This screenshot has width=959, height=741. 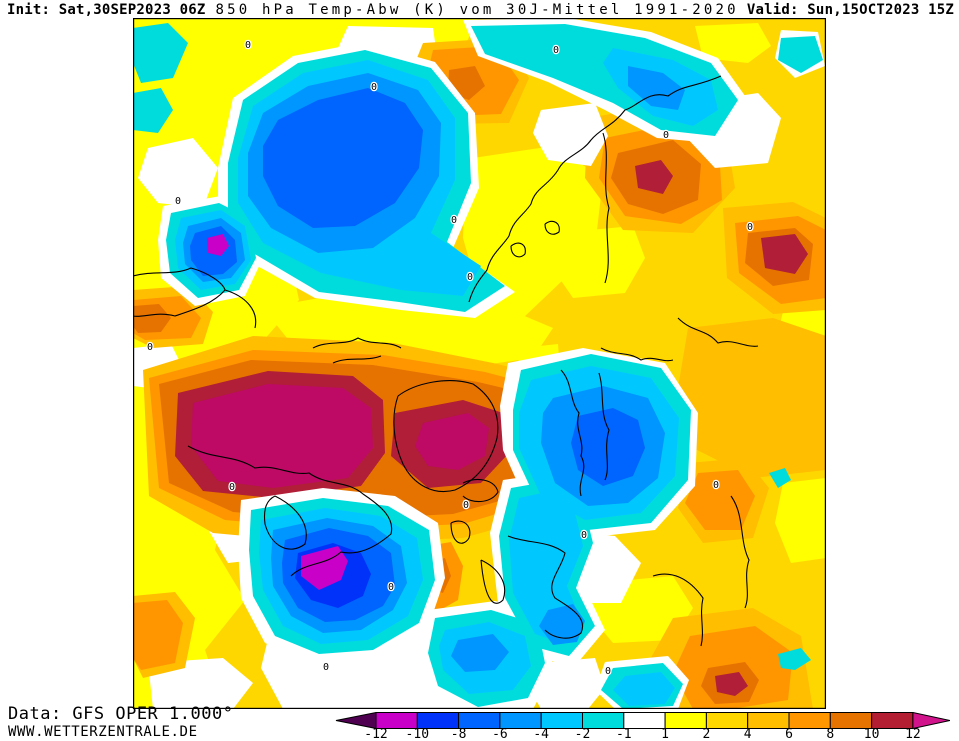 I want to click on legend-tick--8: -8, so click(x=458, y=734).